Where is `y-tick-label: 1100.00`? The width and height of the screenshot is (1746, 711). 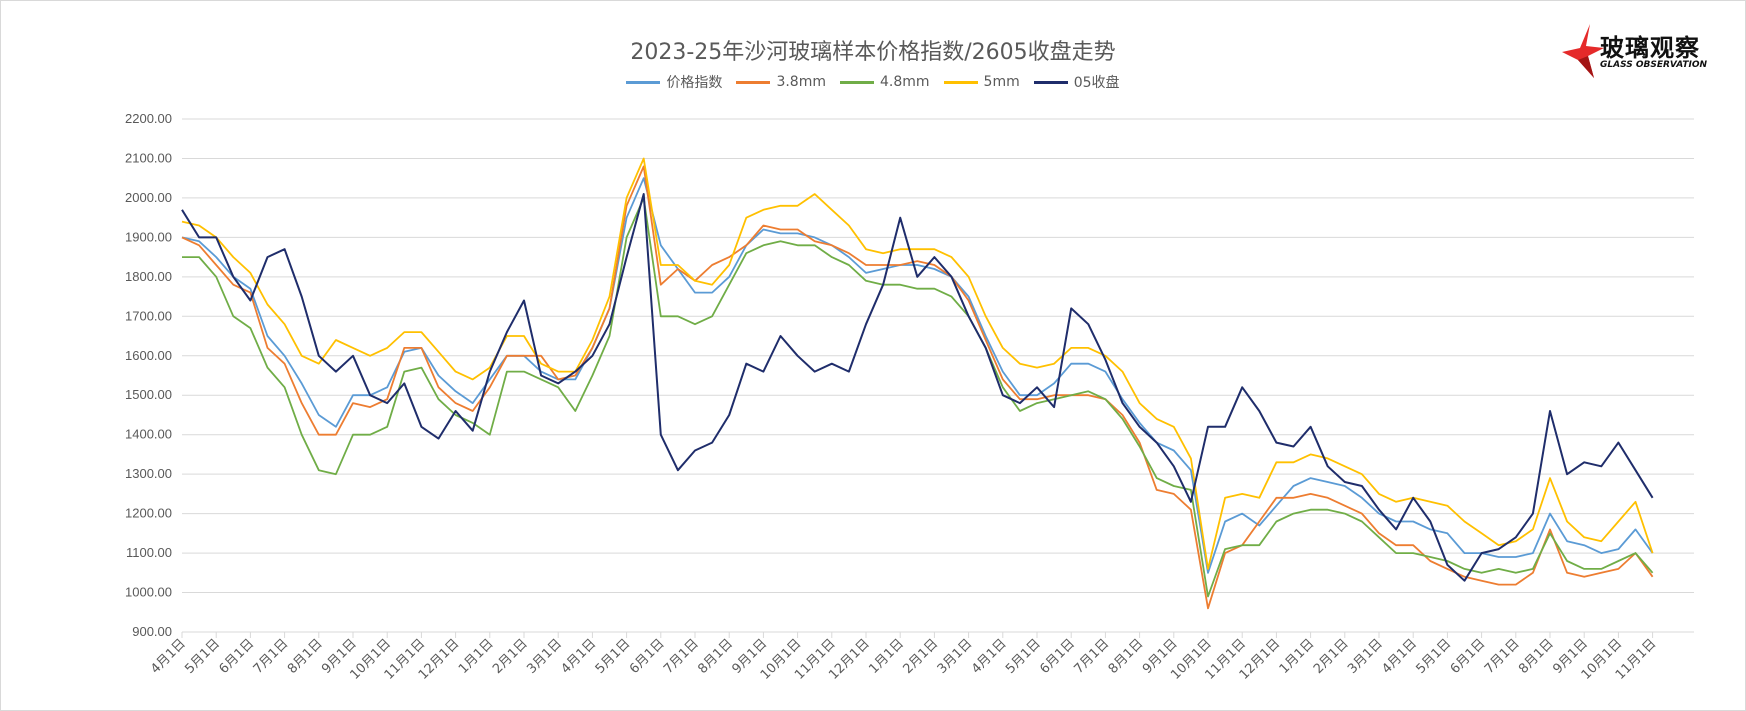 y-tick-label: 1100.00 is located at coordinates (149, 552).